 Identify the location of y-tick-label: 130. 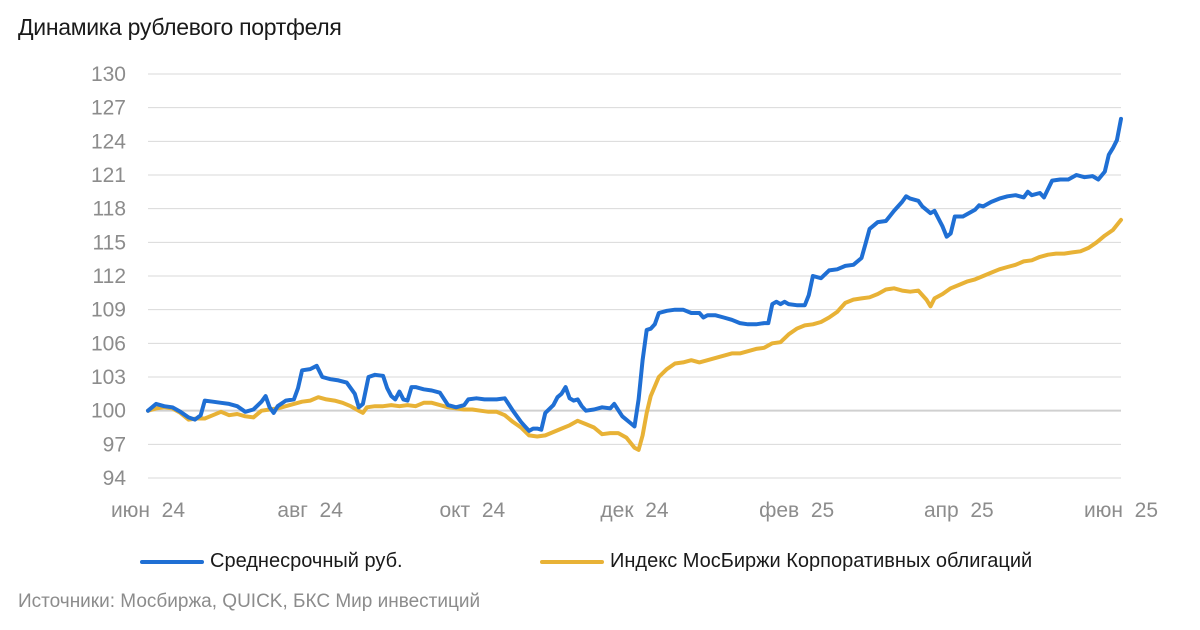
(108, 74).